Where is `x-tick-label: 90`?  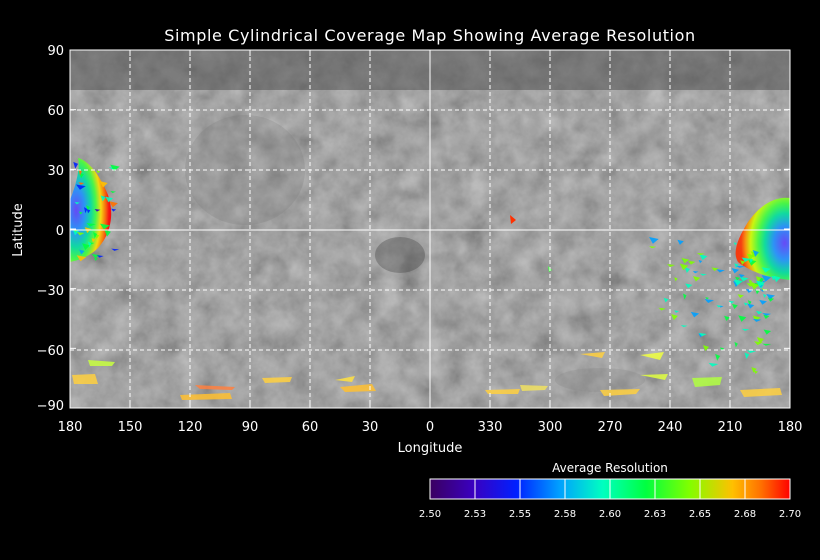 x-tick-label: 90 is located at coordinates (250, 427).